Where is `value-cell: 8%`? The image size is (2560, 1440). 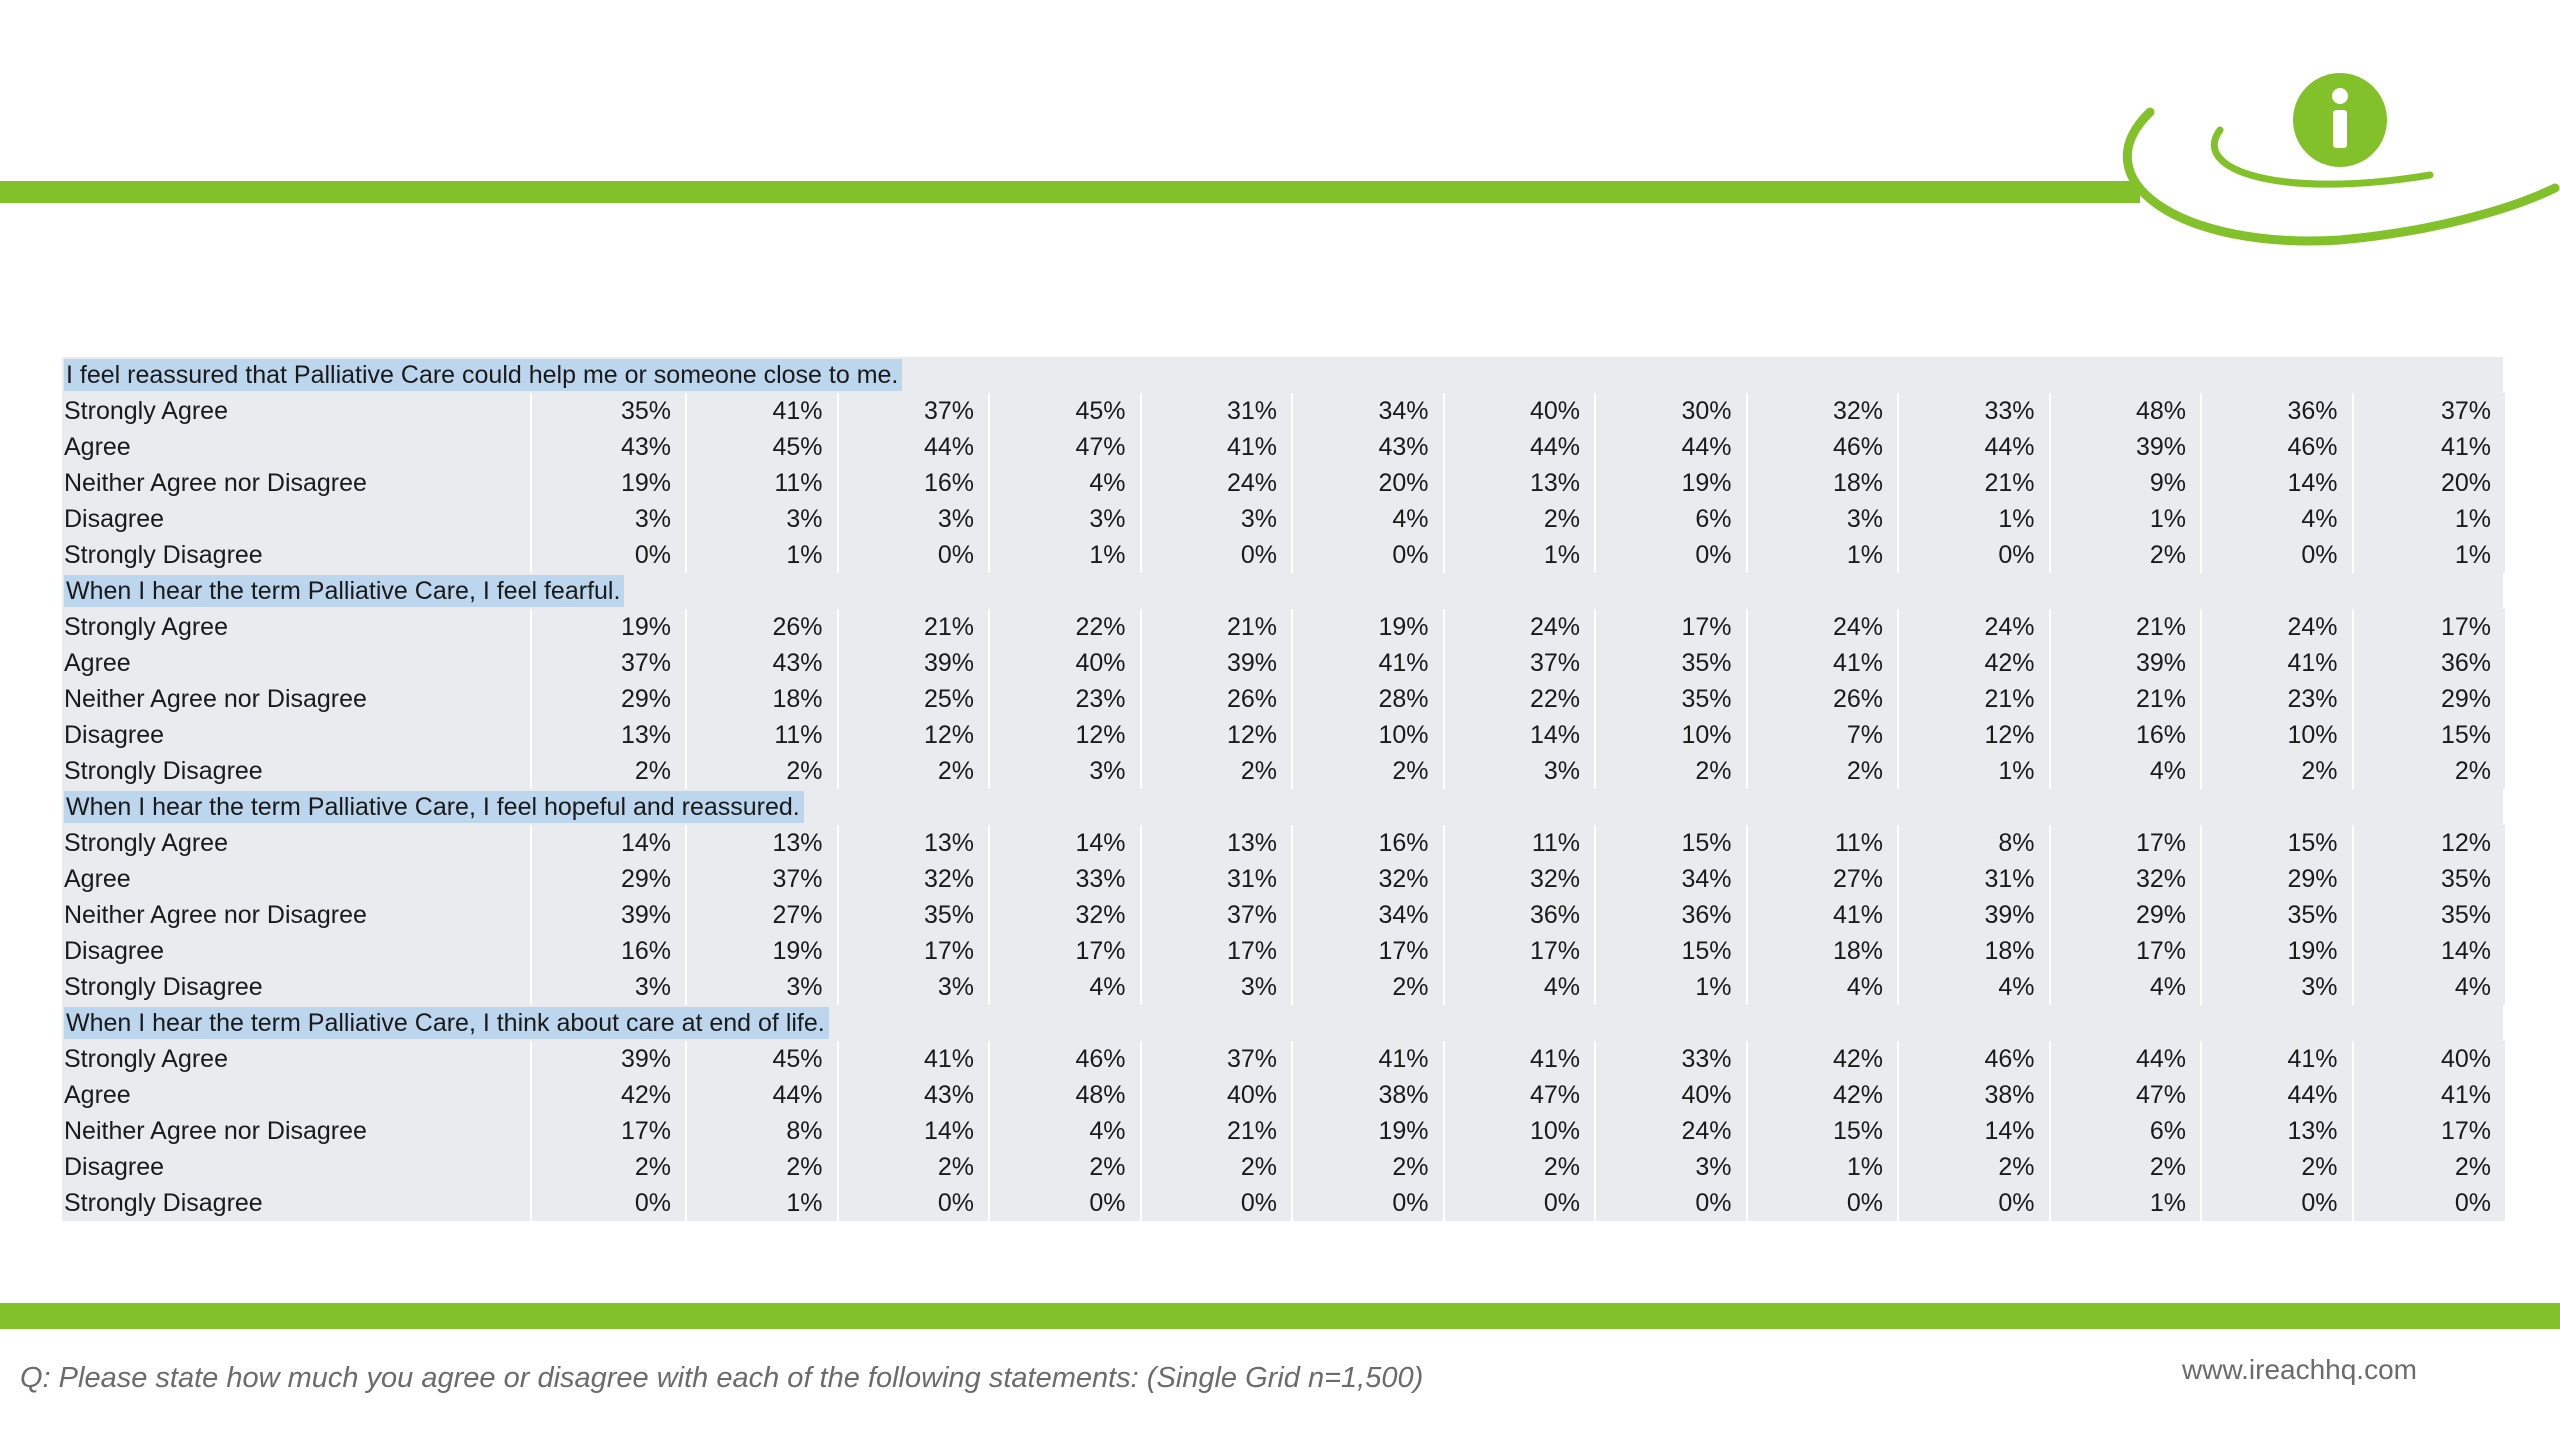 value-cell: 8% is located at coordinates (763, 1131).